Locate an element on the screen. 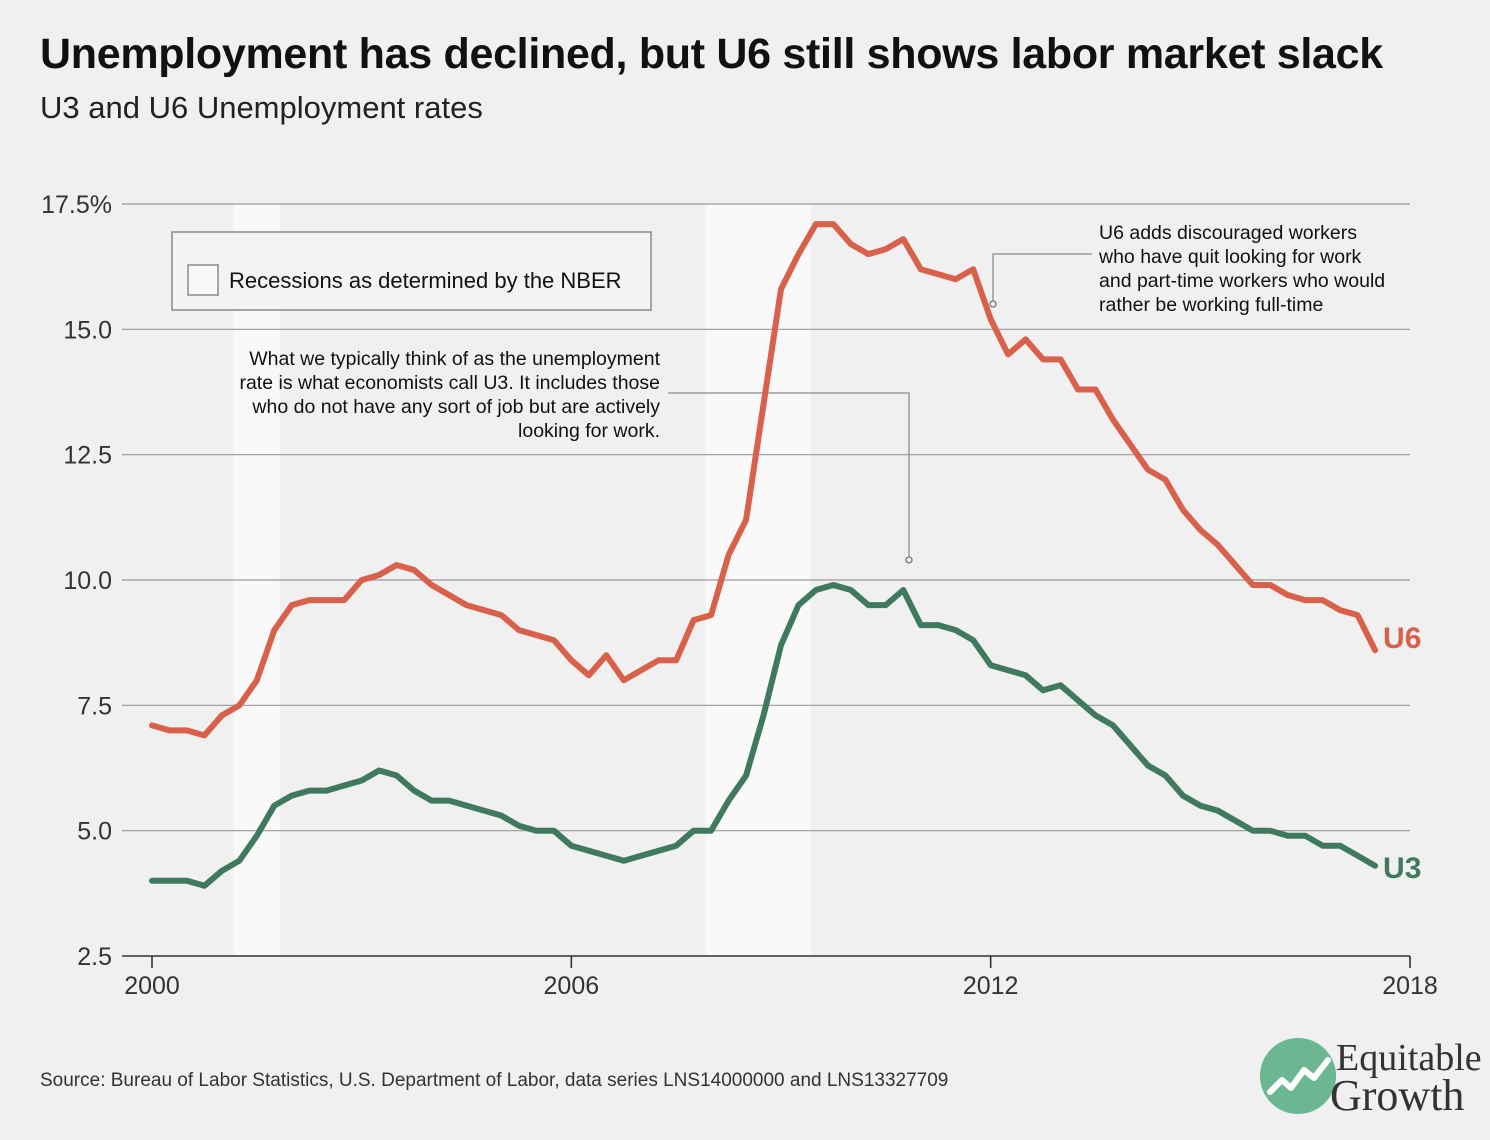 This screenshot has height=1140, width=1490. logo-text-line1: Equitable is located at coordinates (1409, 1058).